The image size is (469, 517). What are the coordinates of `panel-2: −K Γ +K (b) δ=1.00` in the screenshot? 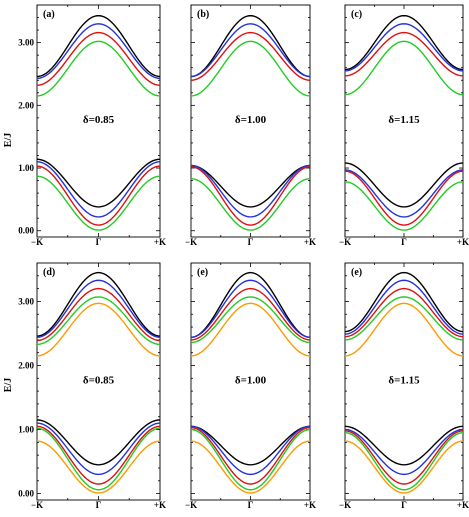 It's located at (250, 125).